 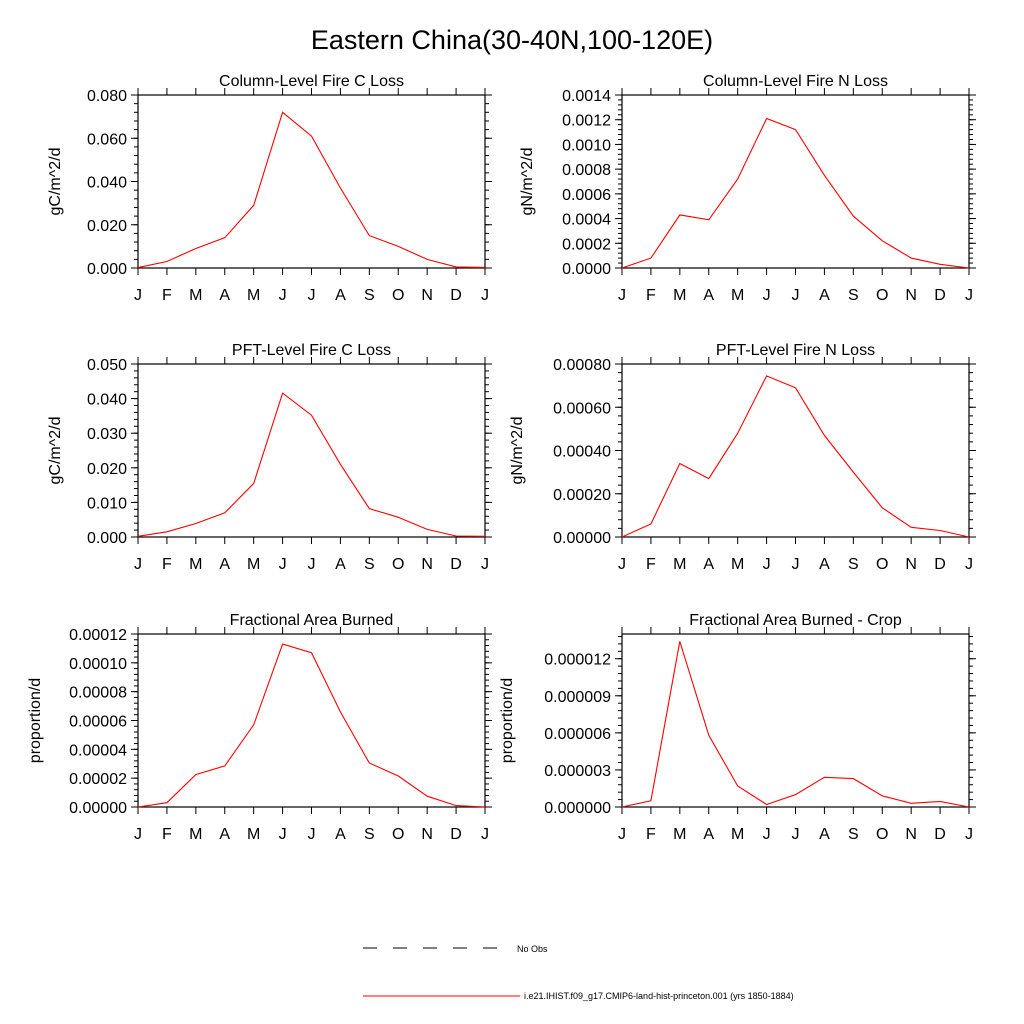 What do you see at coordinates (582, 408) in the screenshot?
I see `y-tick-label: 0.00060` at bounding box center [582, 408].